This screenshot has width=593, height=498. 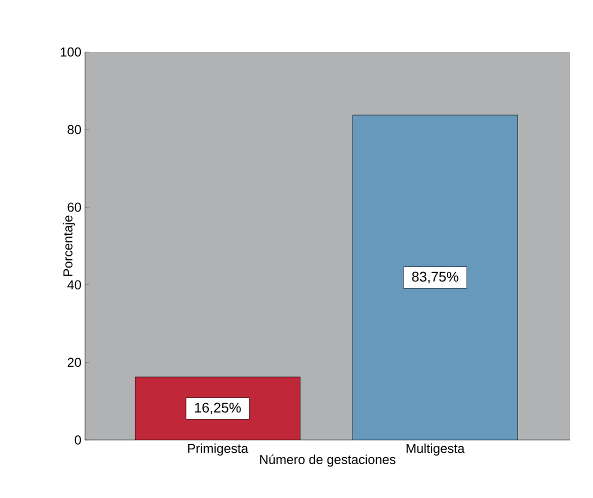 What do you see at coordinates (435, 450) in the screenshot?
I see `x-tick-label: Multigesta` at bounding box center [435, 450].